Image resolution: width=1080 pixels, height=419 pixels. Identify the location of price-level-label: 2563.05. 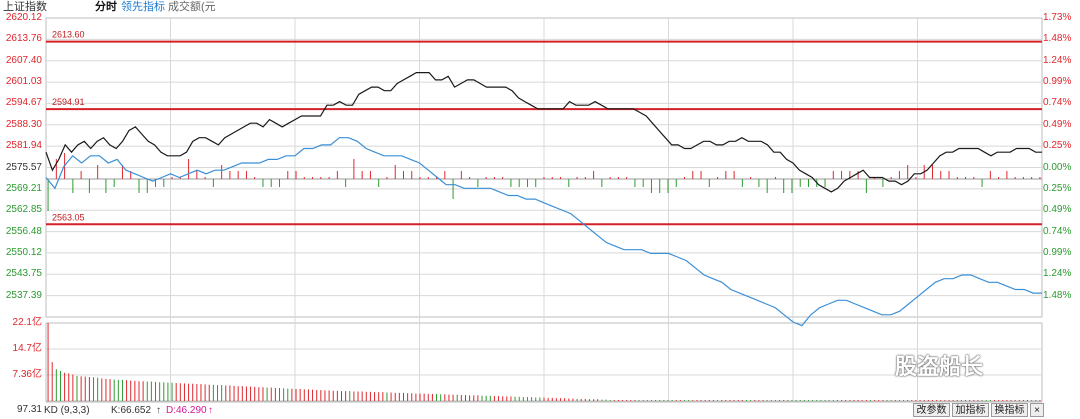
(68, 217).